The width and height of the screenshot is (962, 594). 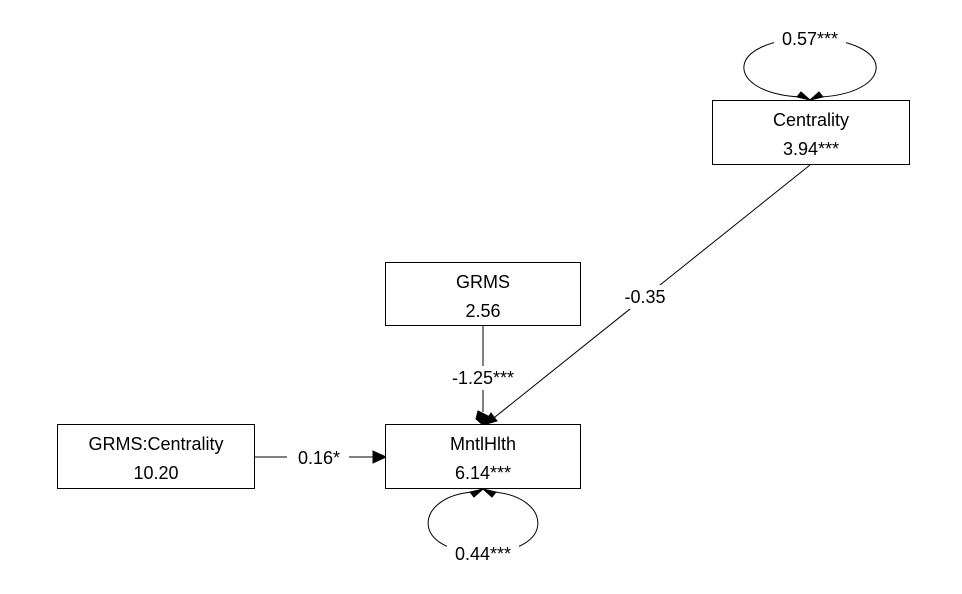 I want to click on node-grms-value: 2.56, so click(x=482, y=311).